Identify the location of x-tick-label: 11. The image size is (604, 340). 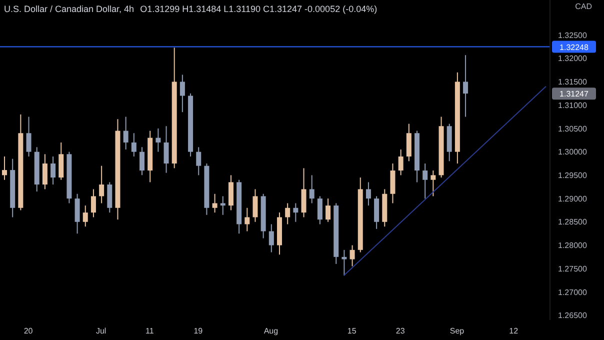
(149, 331).